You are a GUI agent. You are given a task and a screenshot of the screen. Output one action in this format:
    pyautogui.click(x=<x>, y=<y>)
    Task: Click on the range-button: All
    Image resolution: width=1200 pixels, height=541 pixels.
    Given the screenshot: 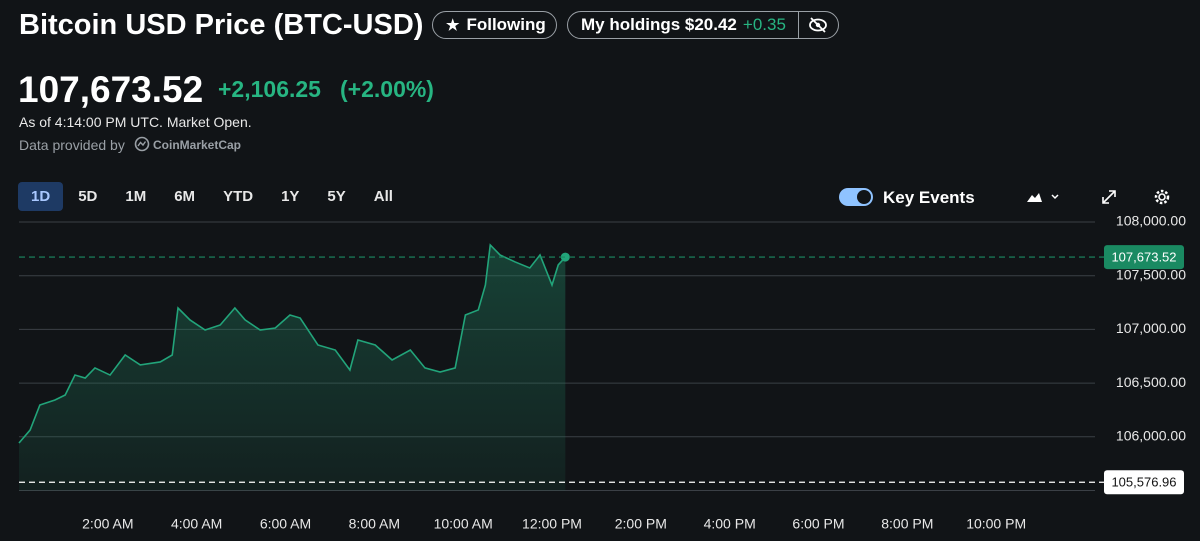 What is the action you would take?
    pyautogui.click(x=383, y=196)
    